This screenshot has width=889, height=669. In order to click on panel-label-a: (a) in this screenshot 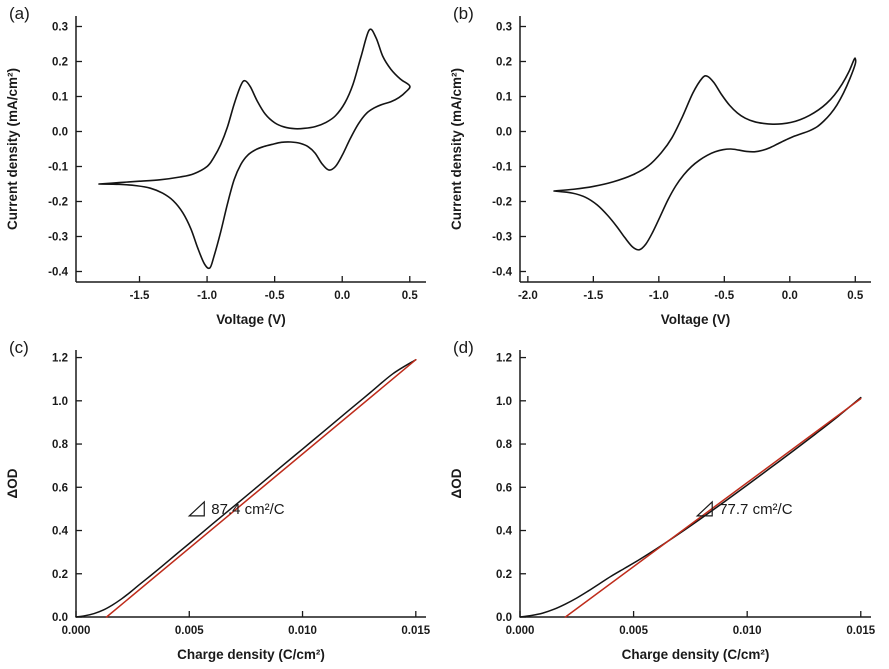, I will do `click(19, 13)`.